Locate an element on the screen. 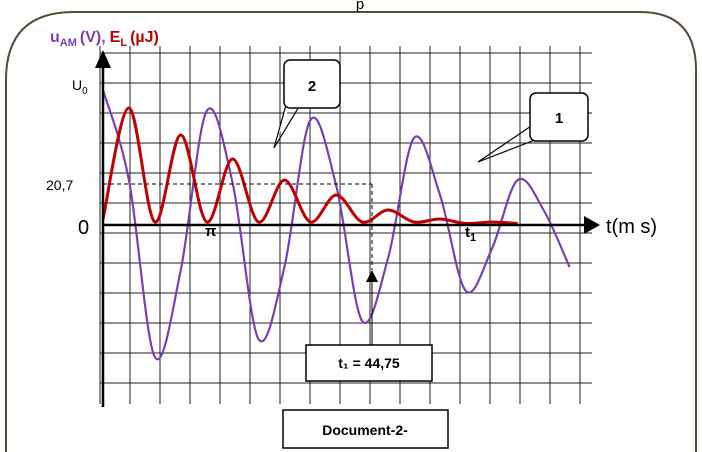  y-marker-label: 20,7 is located at coordinates (59, 185).